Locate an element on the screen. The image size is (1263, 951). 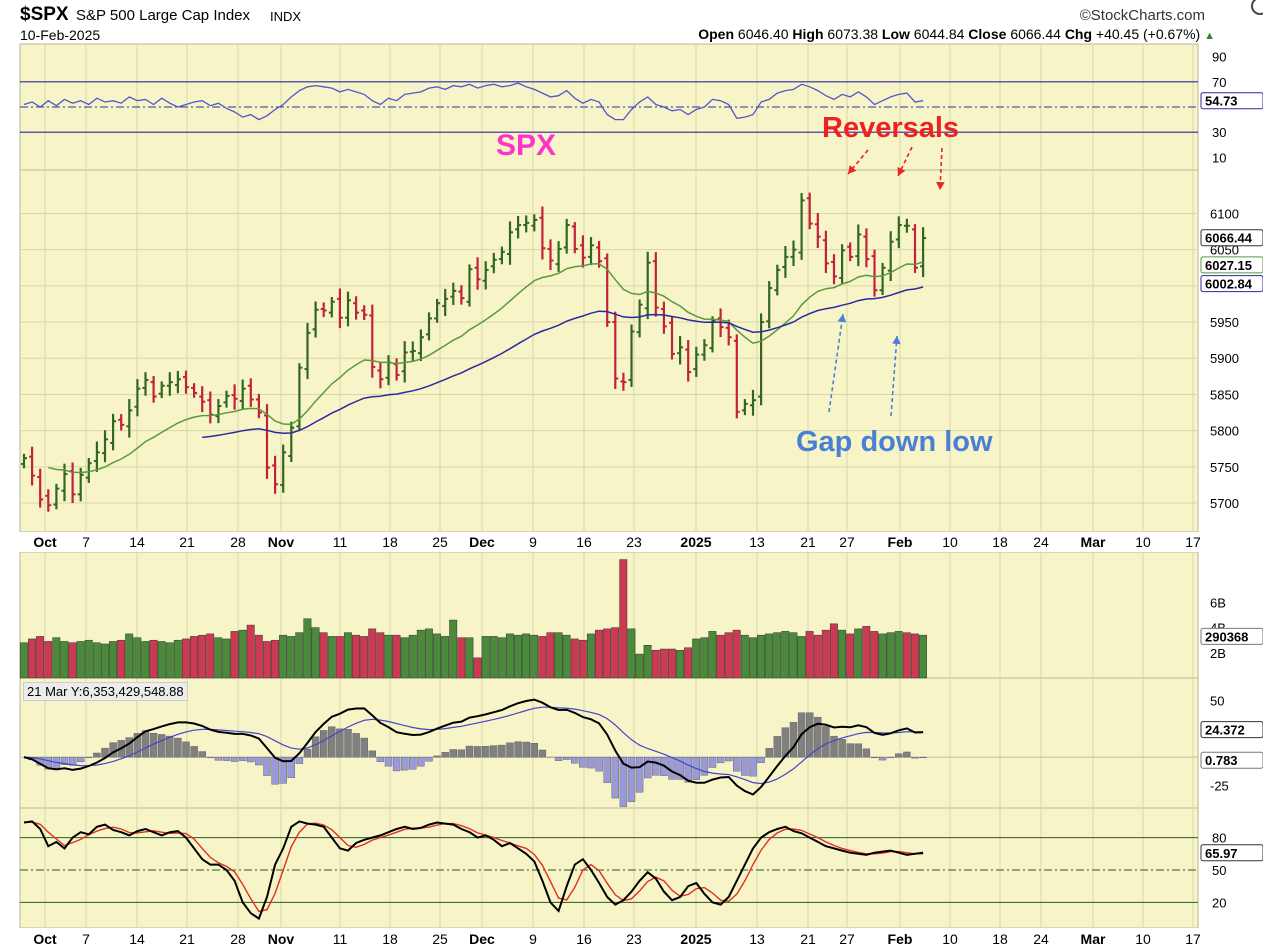
macd-tick-50: 50 is located at coordinates (1217, 701).